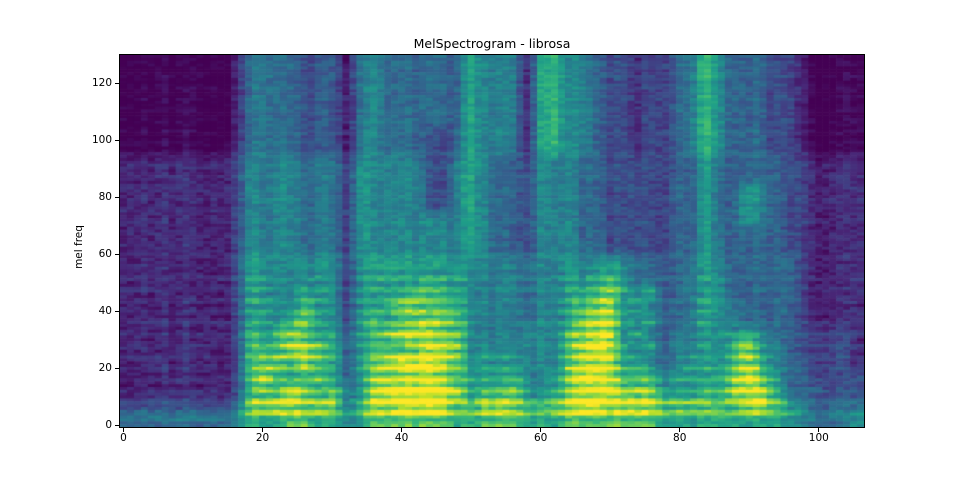 Image resolution: width=960 pixels, height=480 pixels. Describe the element at coordinates (401, 438) in the screenshot. I see `x-tick-label: 40` at that location.